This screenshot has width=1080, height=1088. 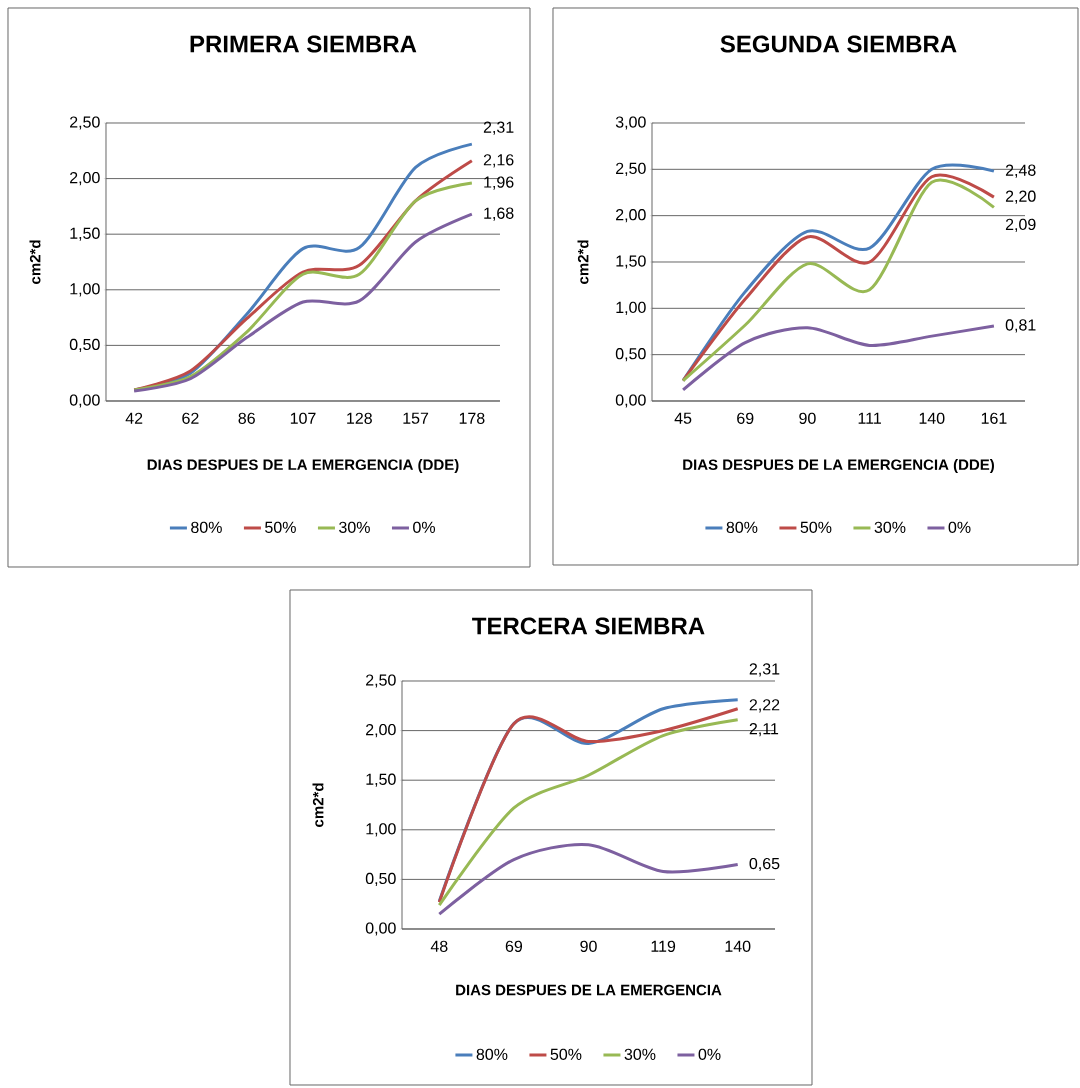 What do you see at coordinates (683, 418) in the screenshot?
I see `x-tick-label: 45` at bounding box center [683, 418].